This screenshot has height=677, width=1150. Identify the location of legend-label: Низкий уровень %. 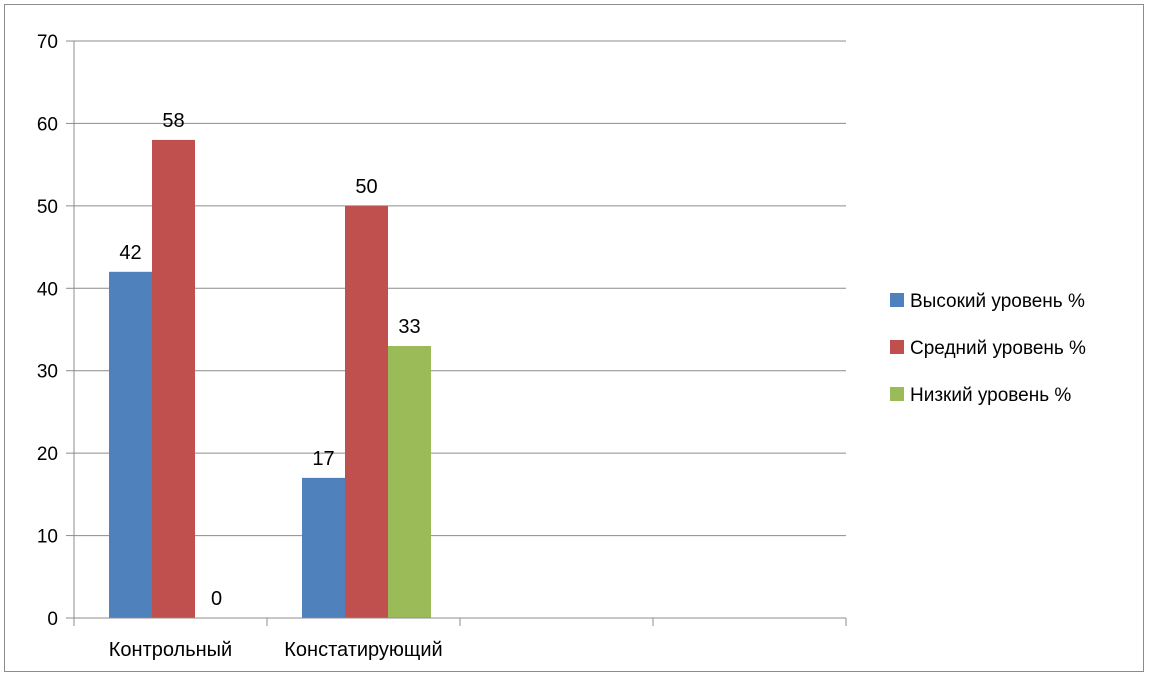
(990, 395).